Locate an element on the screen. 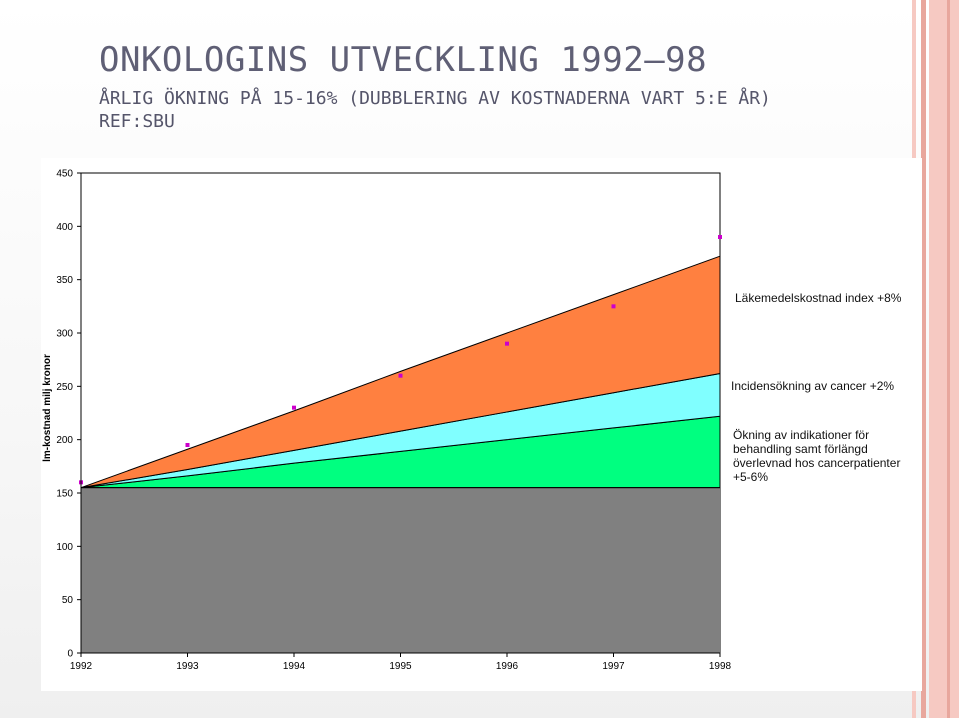 This screenshot has width=959, height=718. legend-incidence: Incidensökning av cancer +2% is located at coordinates (813, 386).